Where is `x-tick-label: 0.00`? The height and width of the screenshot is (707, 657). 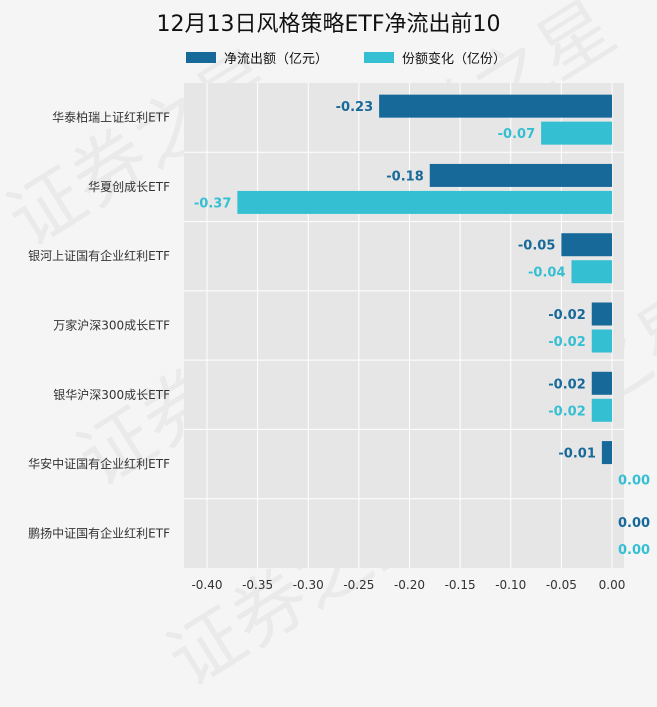
x-tick-label: 0.00 is located at coordinates (612, 585).